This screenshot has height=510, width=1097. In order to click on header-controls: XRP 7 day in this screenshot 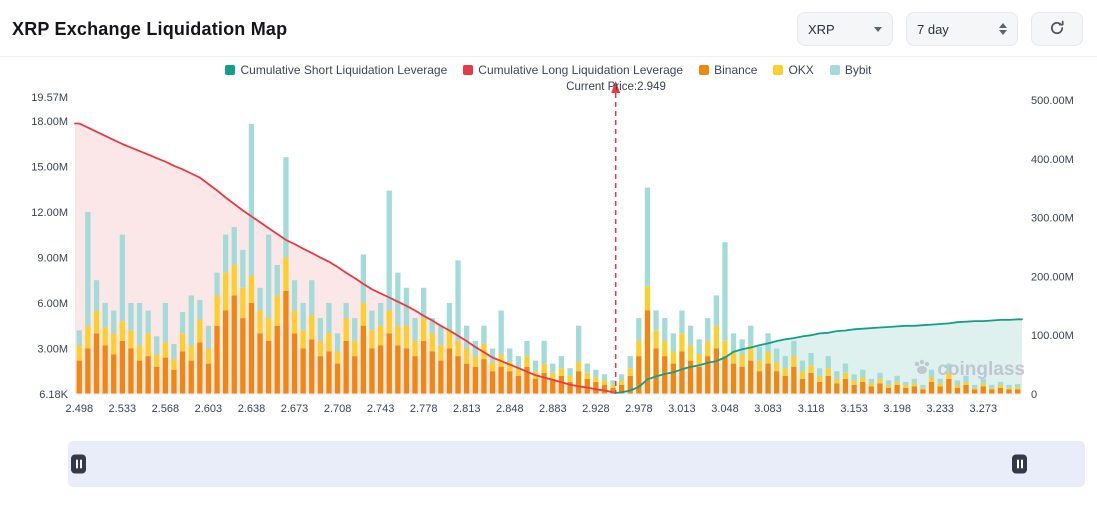, I will do `click(940, 29)`.